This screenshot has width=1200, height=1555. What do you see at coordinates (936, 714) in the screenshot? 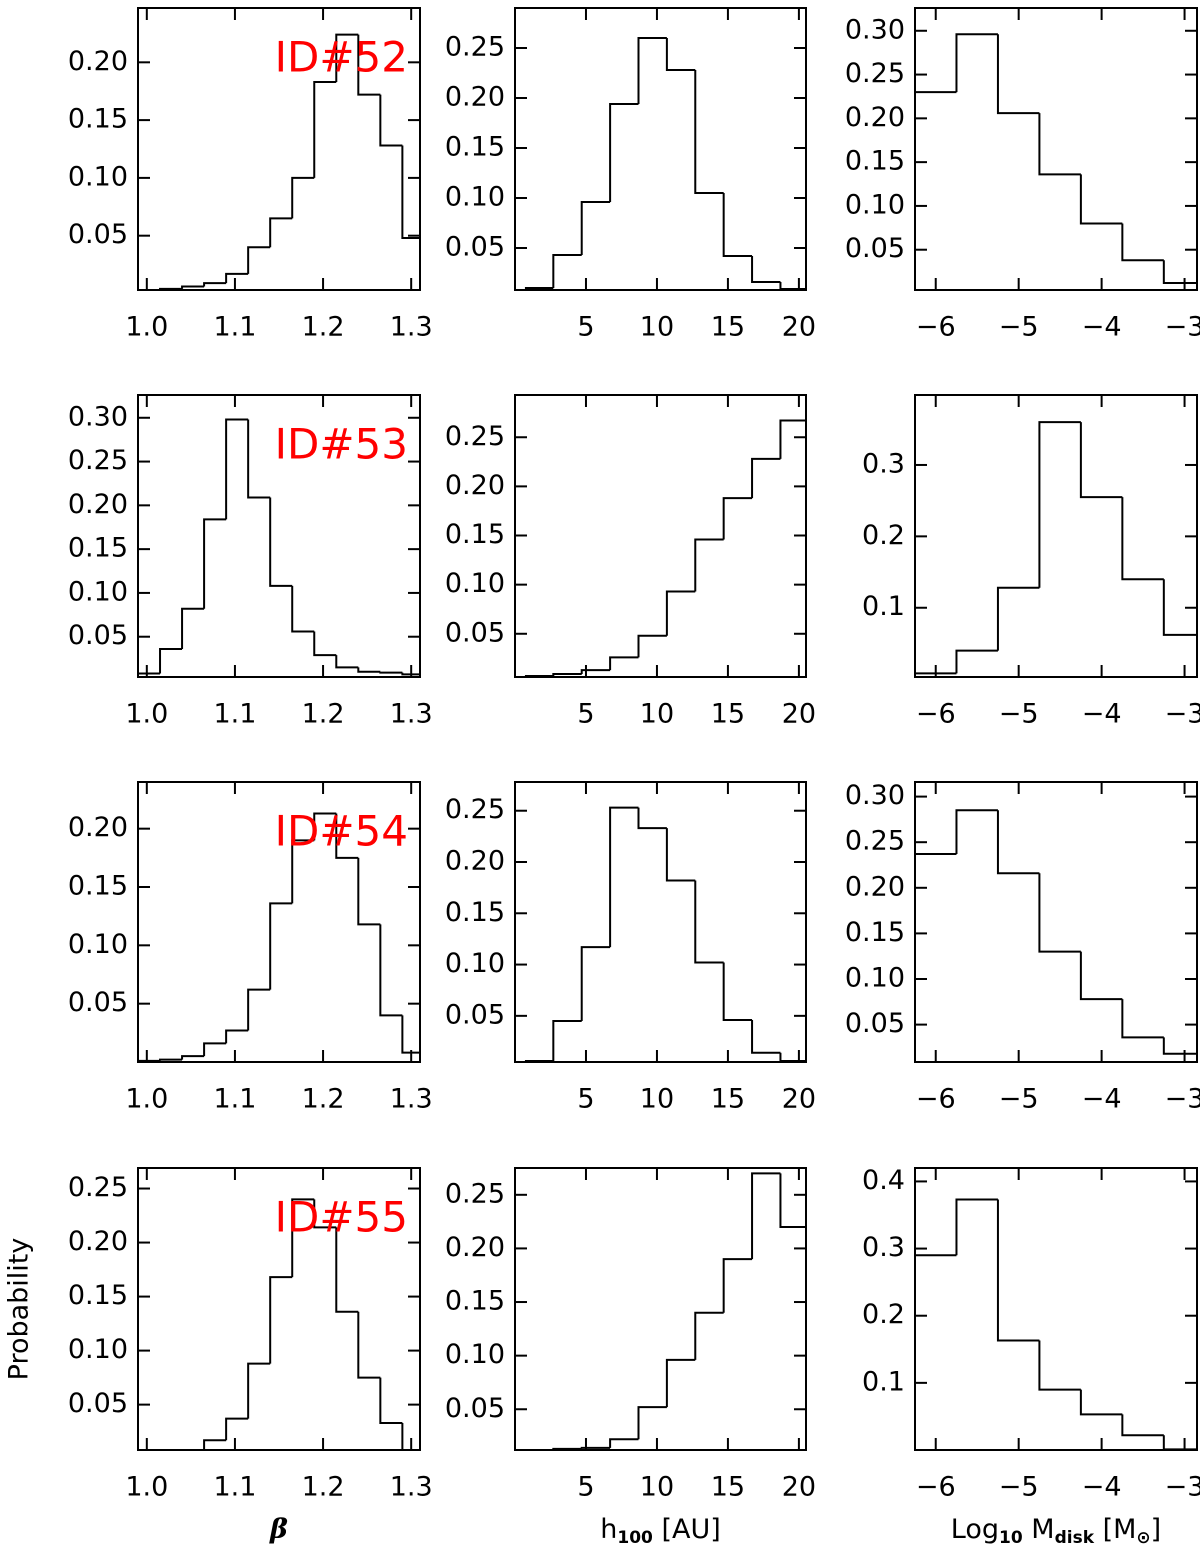
I see `x-tick-label: −6` at bounding box center [936, 714].